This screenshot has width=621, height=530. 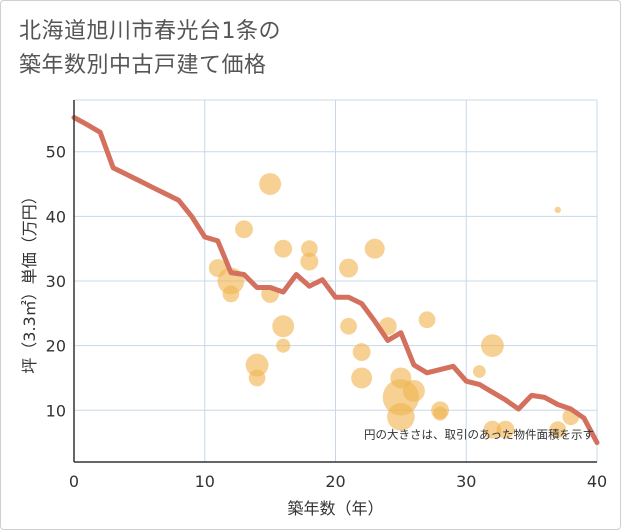 I want to click on x-tick-label: 0, so click(x=74, y=481).